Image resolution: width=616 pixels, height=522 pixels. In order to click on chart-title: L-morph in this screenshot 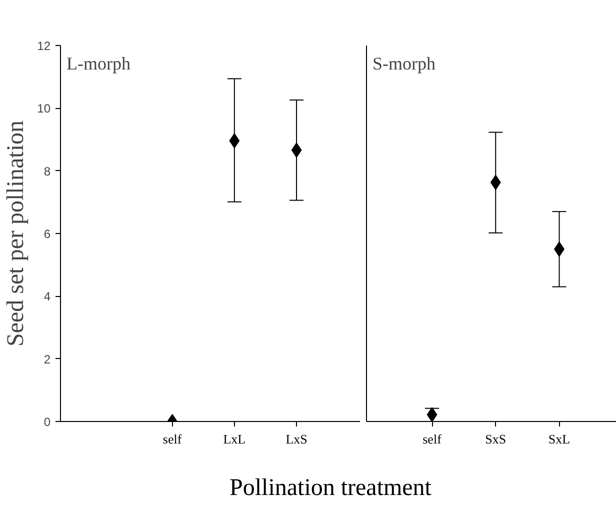, I will do `click(98, 64)`.